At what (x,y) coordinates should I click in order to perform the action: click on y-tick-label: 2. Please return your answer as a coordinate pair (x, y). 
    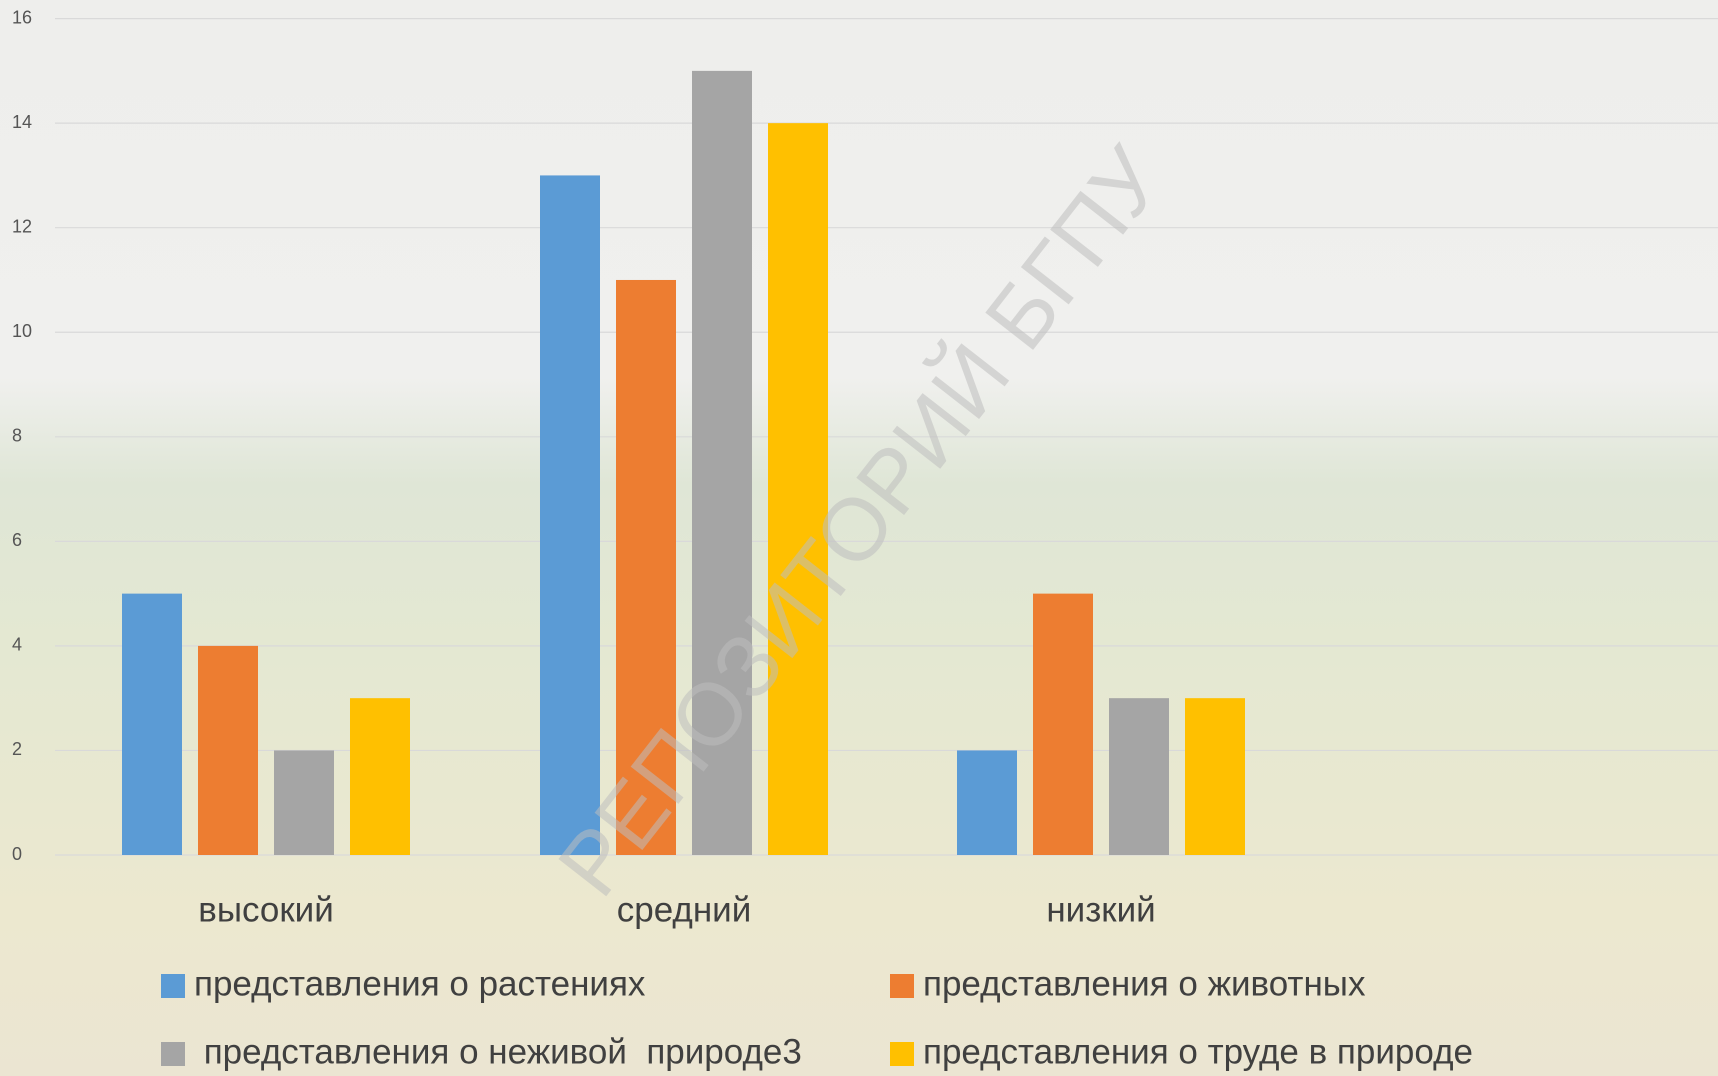
    Looking at the image, I should click on (17, 749).